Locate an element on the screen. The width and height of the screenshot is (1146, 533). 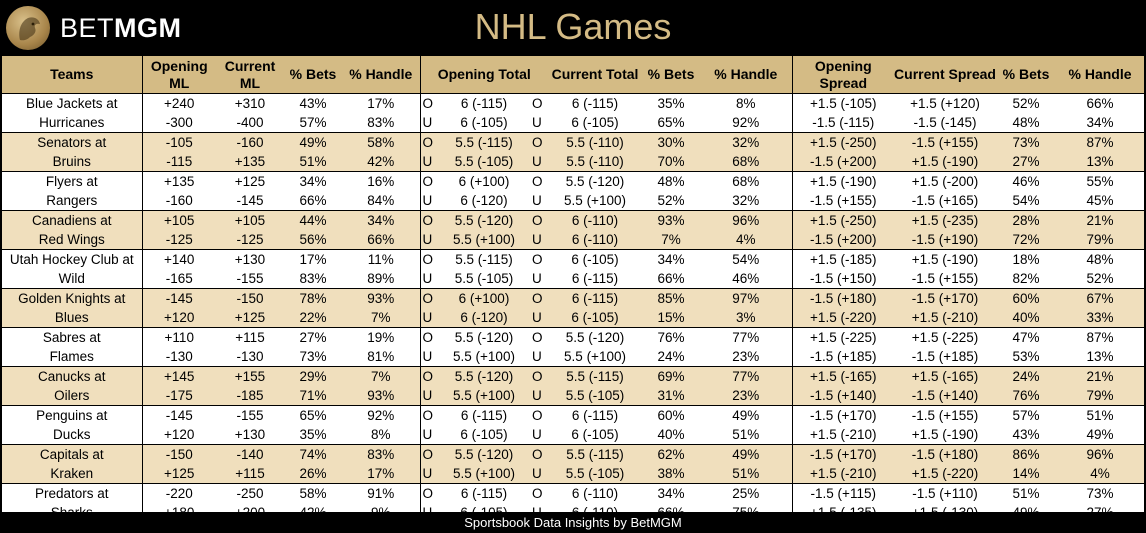
opening-total-cell: 6 (+100) is located at coordinates (484, 181).